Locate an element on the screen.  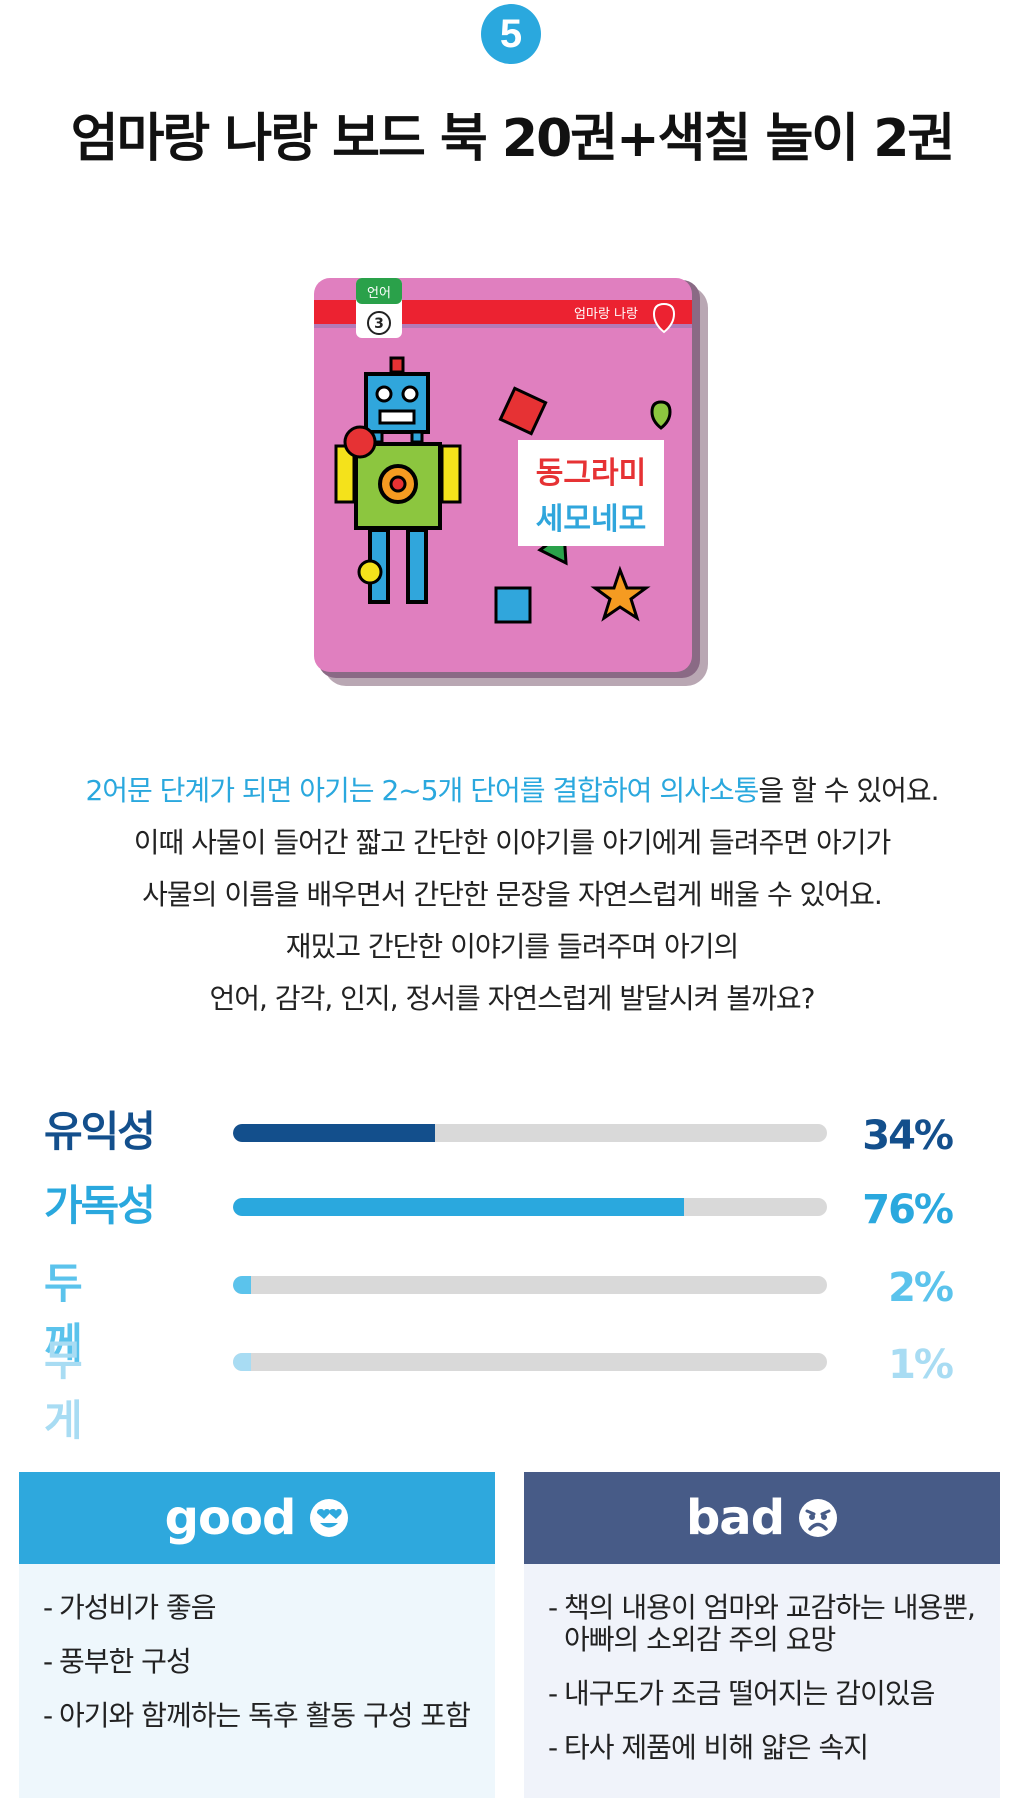
book-title-line1: 동그라미 is located at coordinates (591, 473).